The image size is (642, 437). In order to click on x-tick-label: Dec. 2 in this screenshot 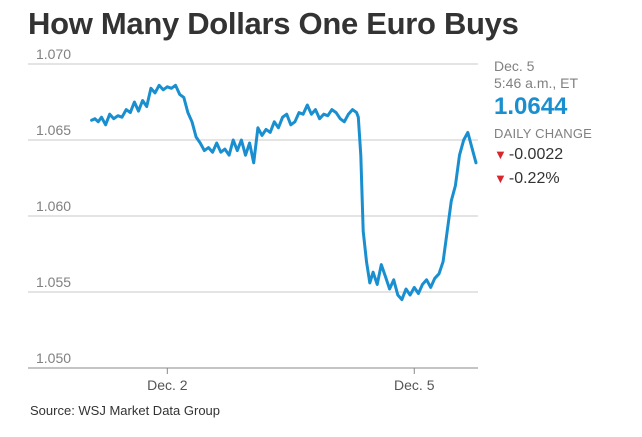, I will do `click(167, 385)`.